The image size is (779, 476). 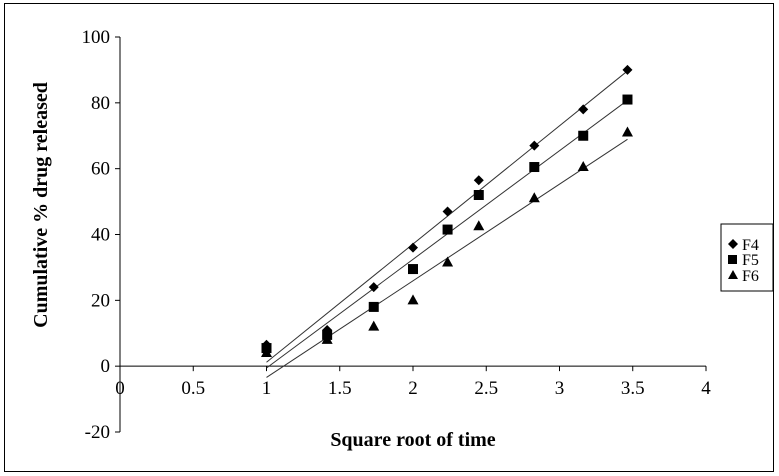 What do you see at coordinates (732, 259) in the screenshot?
I see `square-icon` at bounding box center [732, 259].